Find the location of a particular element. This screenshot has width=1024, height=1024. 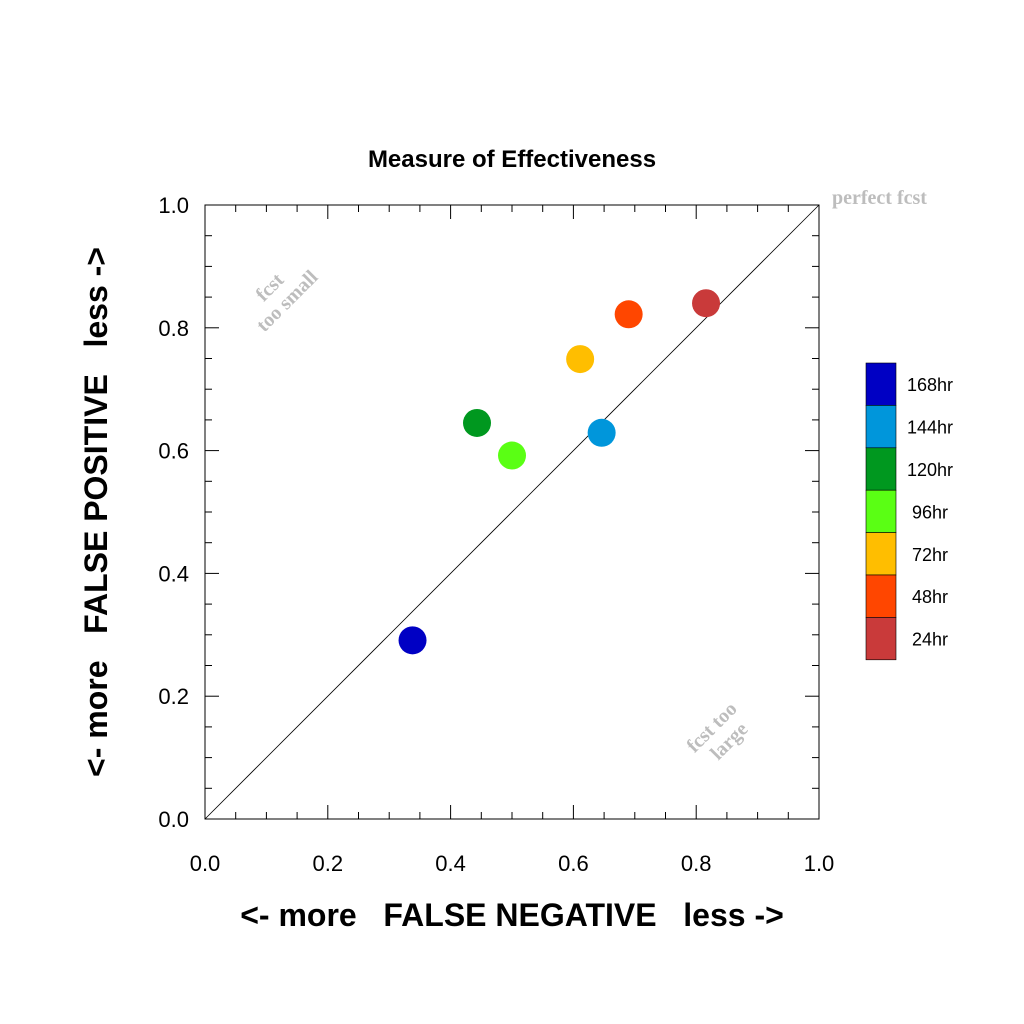

legend-swatch-144hr is located at coordinates (881, 427).